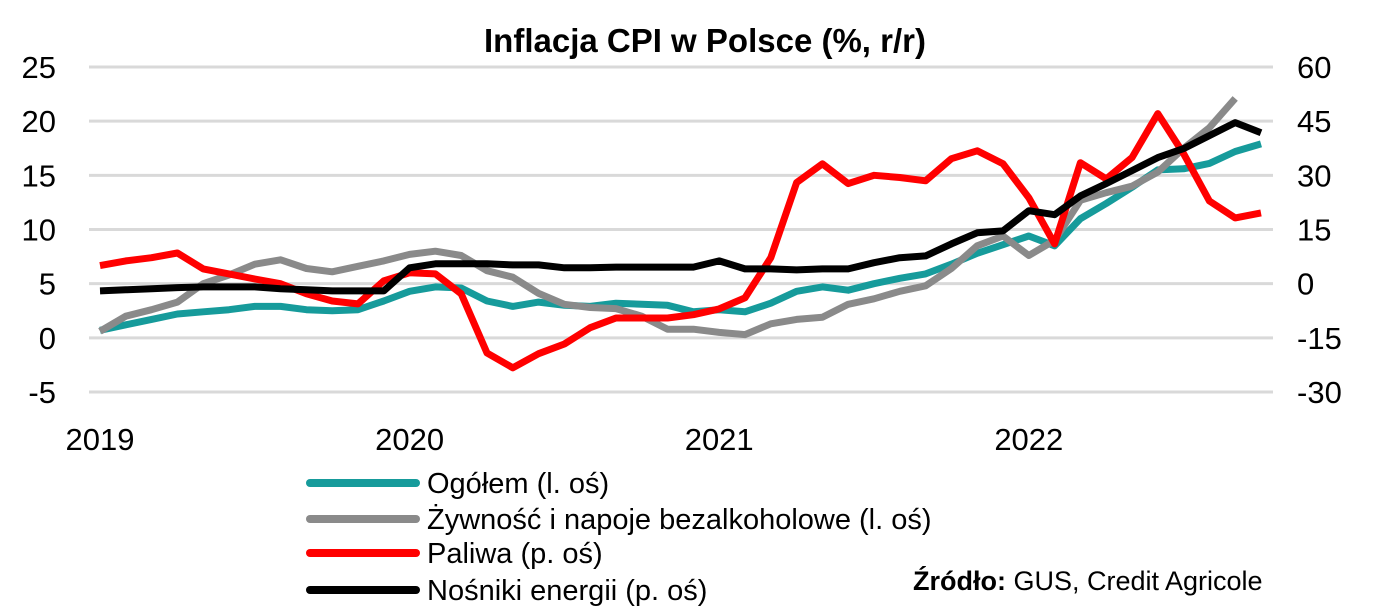 This screenshot has height=608, width=1375. I want to click on right-tick-label: -15, so click(1319, 338).